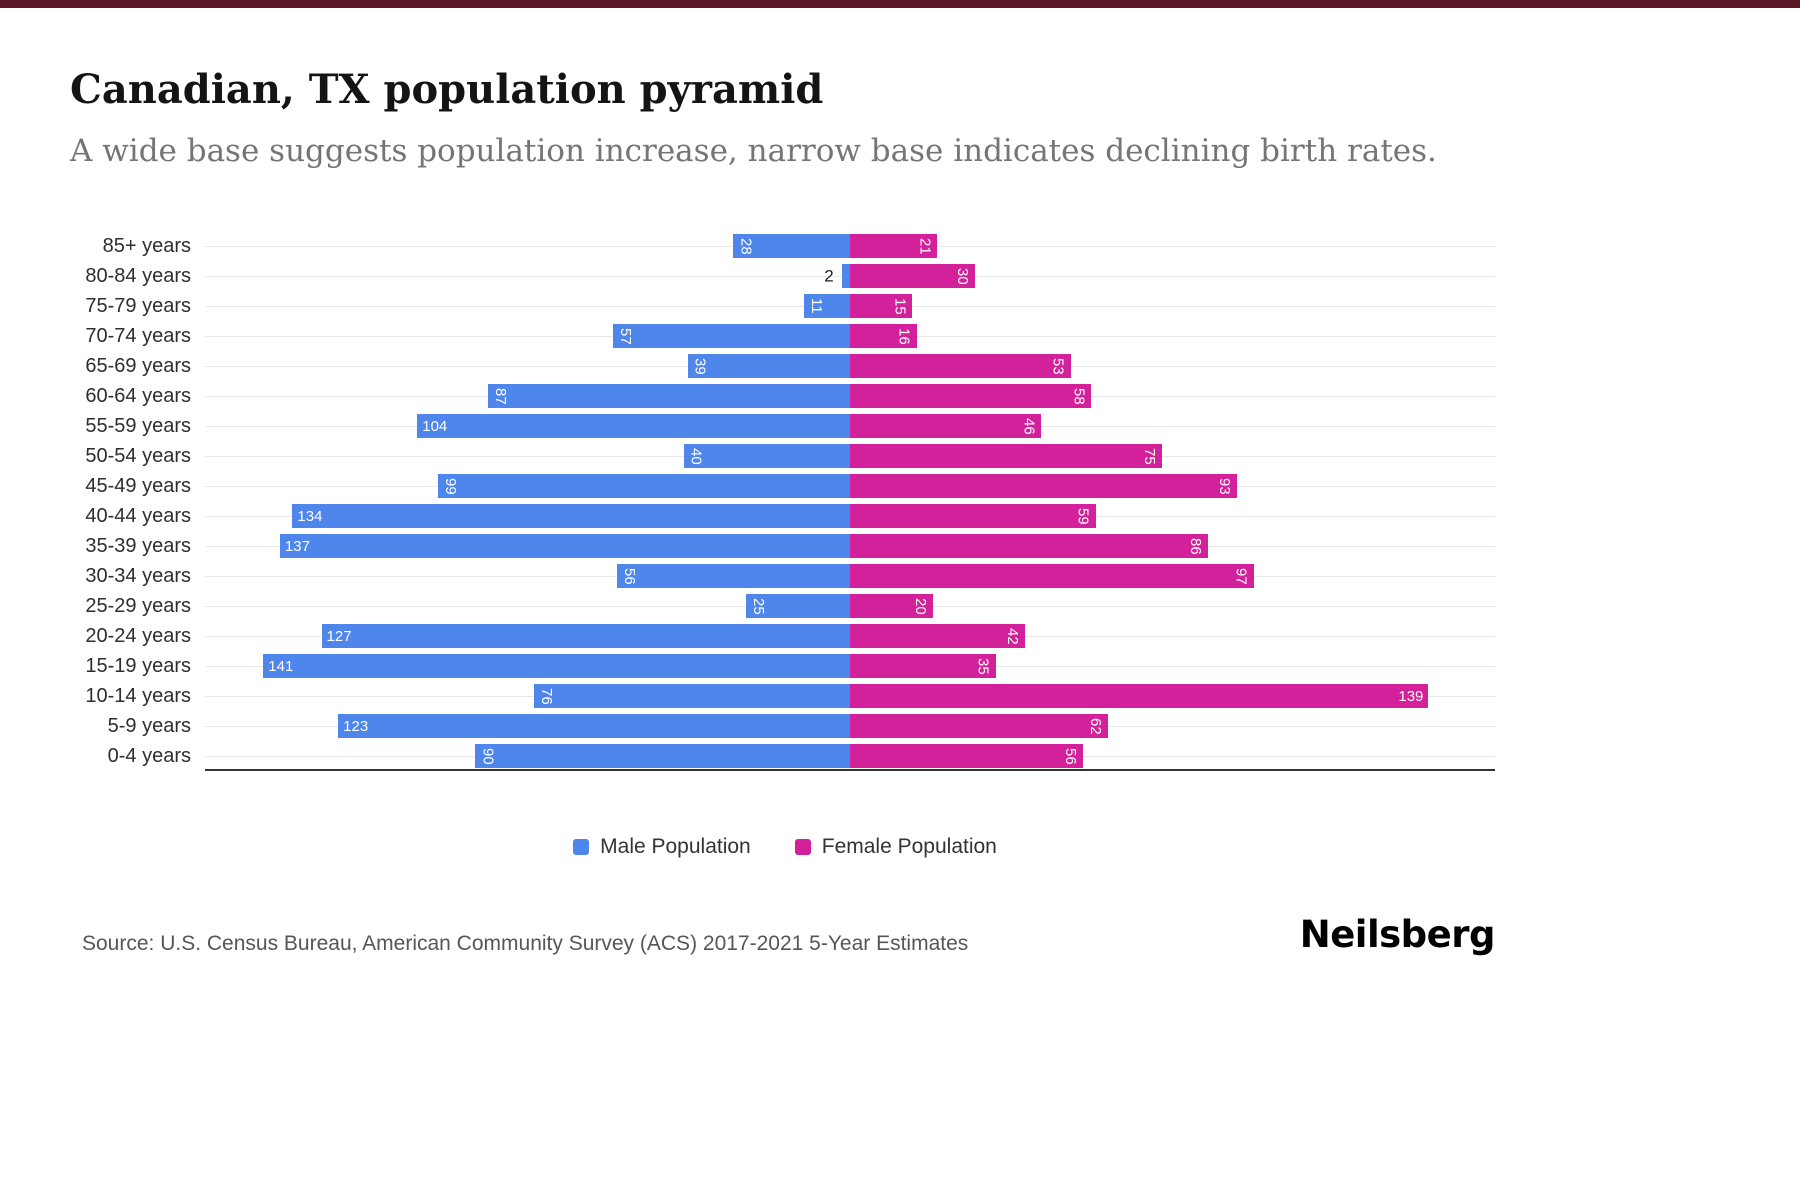 Image resolution: width=1800 pixels, height=1200 pixels. Describe the element at coordinates (923, 666) in the screenshot. I see `female-bar: 35` at that location.